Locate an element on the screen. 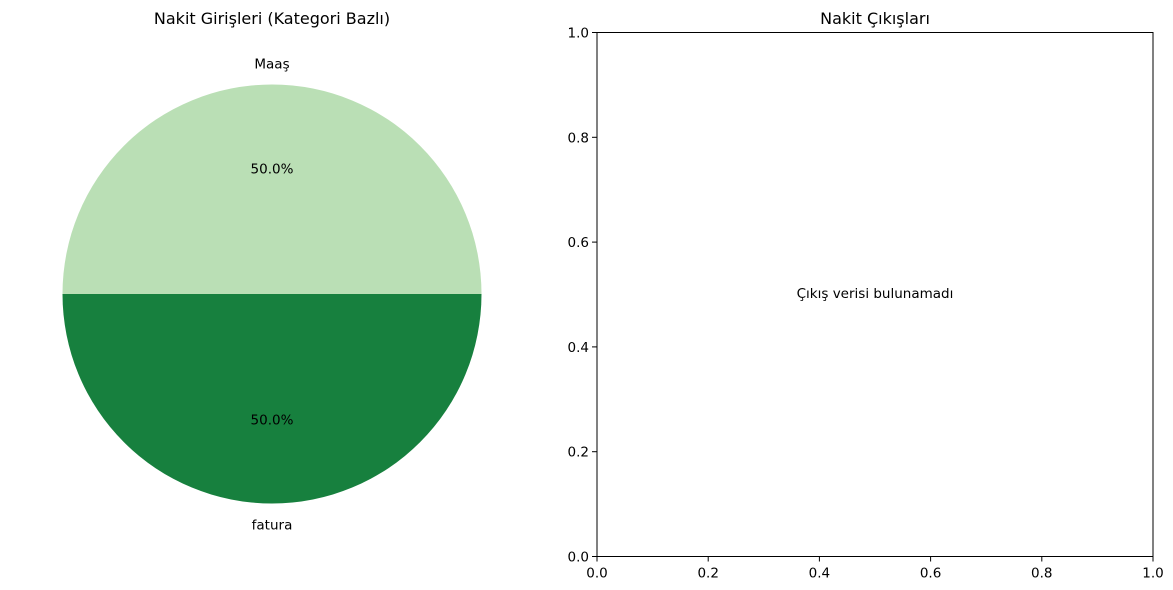  x-tick-label: 0.2 is located at coordinates (707, 574).